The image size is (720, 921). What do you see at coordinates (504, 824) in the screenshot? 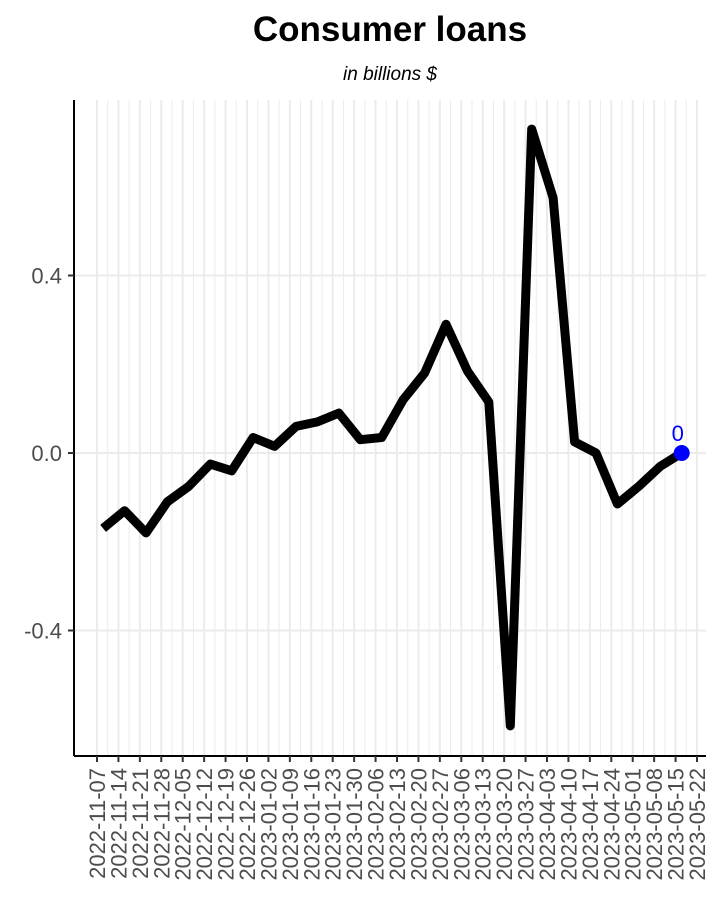
I see `x-tick-label: 2023-03-20` at bounding box center [504, 824].